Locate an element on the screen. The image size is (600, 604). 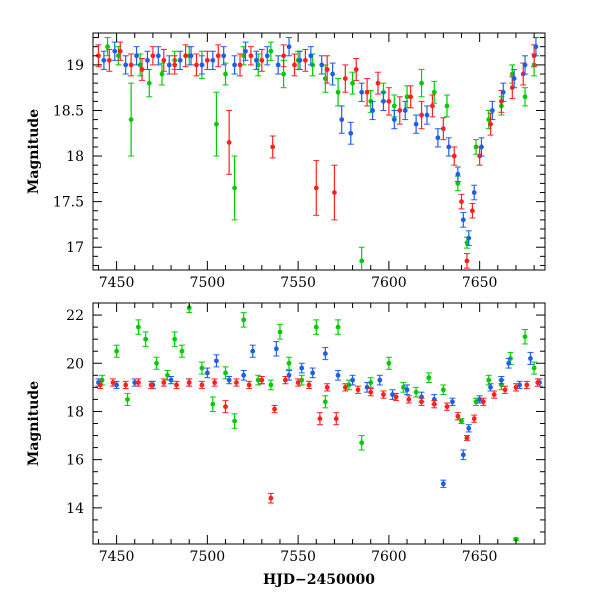
y-tick-label: 14 is located at coordinates (75, 509).